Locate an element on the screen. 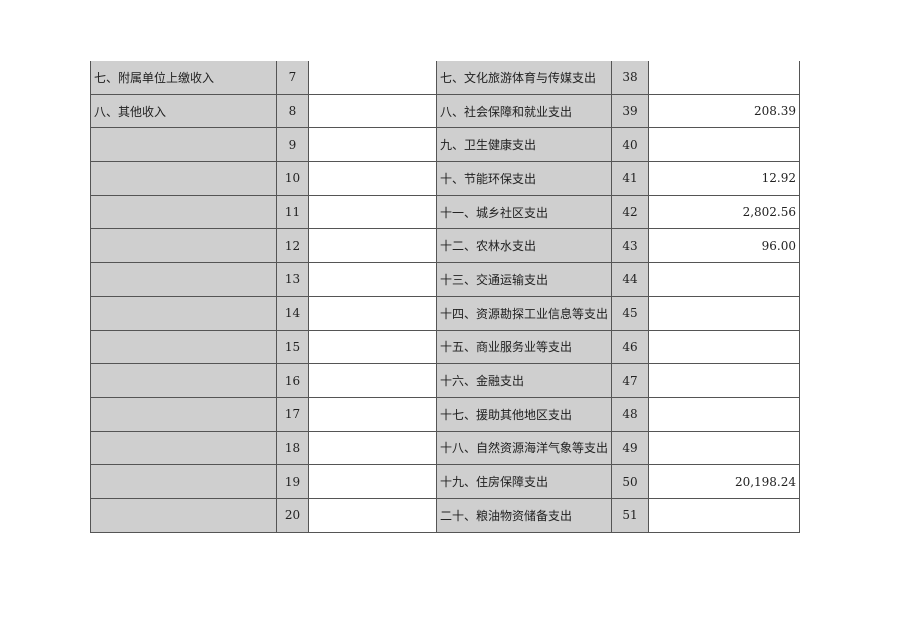  expense-item-cell: 十六、金融支出 is located at coordinates (524, 380).